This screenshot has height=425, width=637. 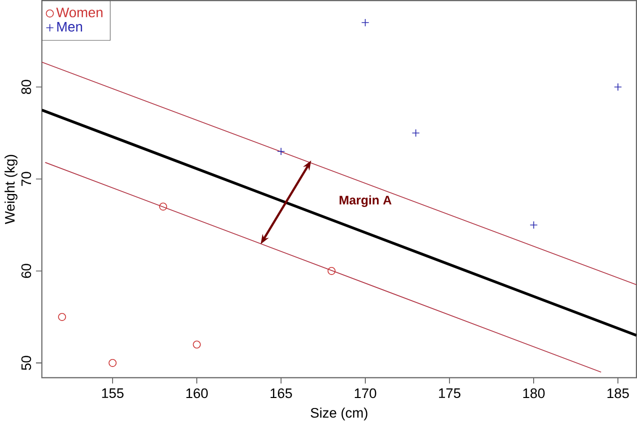 I want to click on annotation: Margin A, so click(x=366, y=201).